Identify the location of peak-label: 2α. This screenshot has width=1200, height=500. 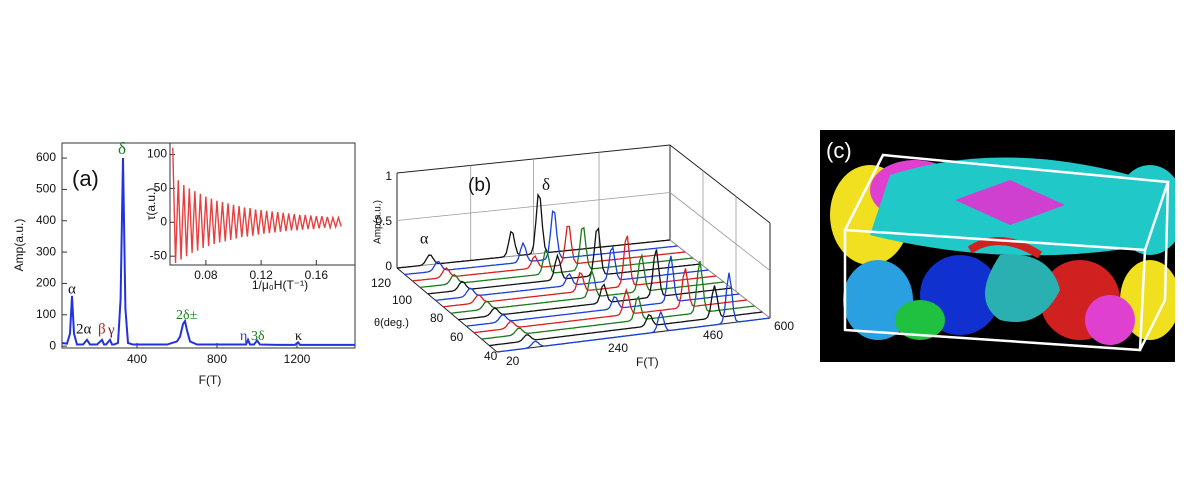
(84, 329).